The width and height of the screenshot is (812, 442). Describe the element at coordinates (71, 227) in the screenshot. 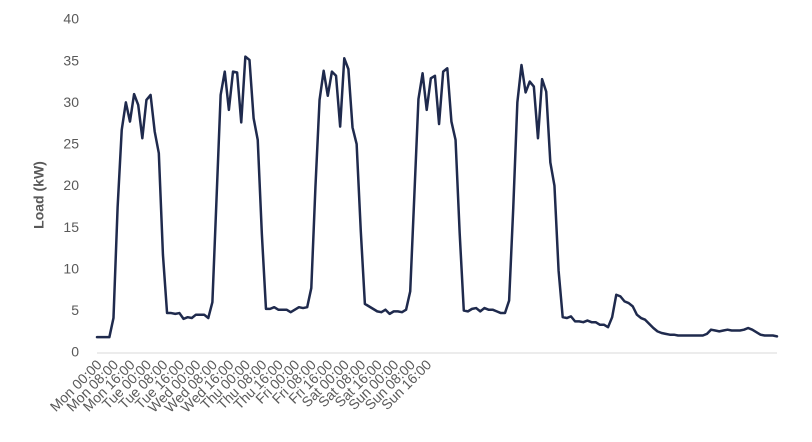

I see `y-tick-label: 15` at that location.